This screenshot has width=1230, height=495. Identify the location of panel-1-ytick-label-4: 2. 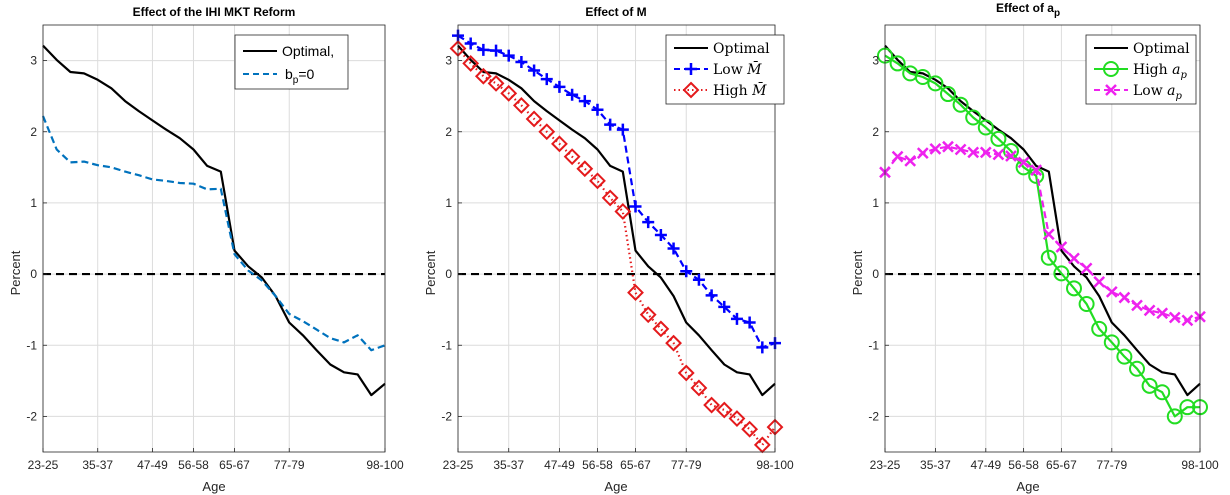
(33, 132).